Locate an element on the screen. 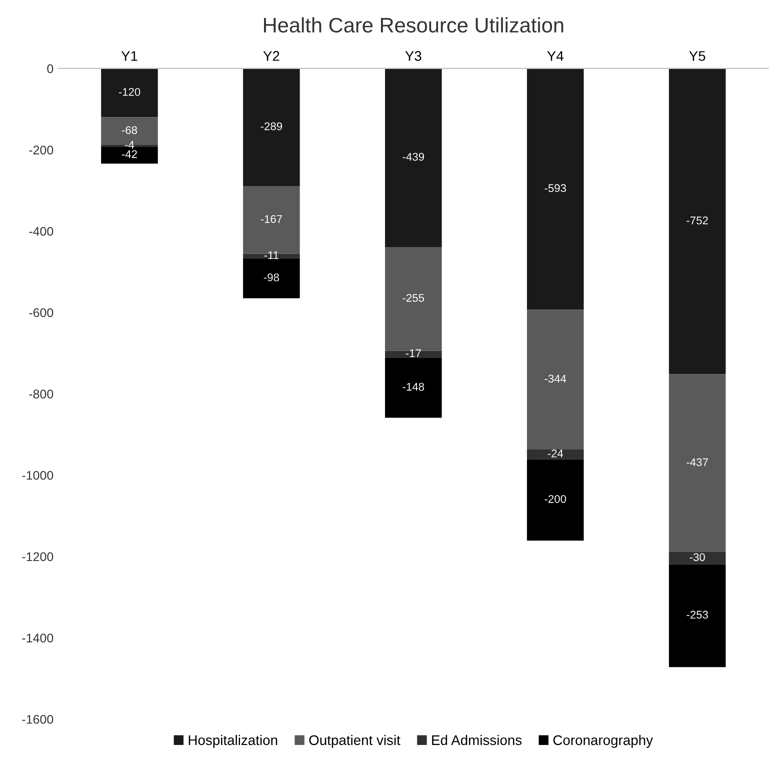 Image resolution: width=780 pixels, height=761 pixels. data-label: -24 is located at coordinates (556, 454).